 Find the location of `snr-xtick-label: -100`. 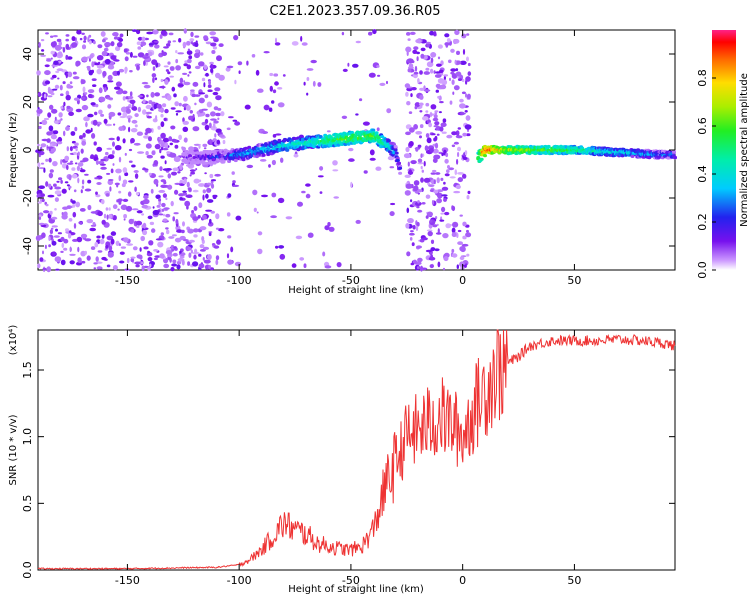

snr-xtick-label: -100 is located at coordinates (239, 580).